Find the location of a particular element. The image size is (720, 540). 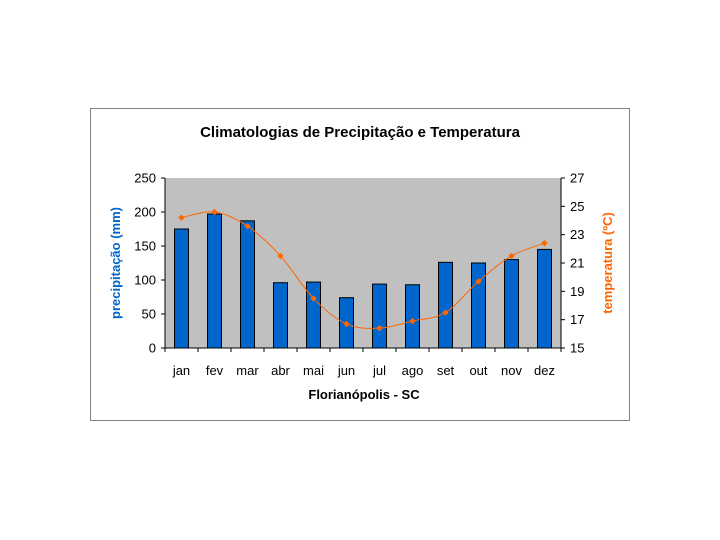

x-tick-label: jan is located at coordinates (181, 370).